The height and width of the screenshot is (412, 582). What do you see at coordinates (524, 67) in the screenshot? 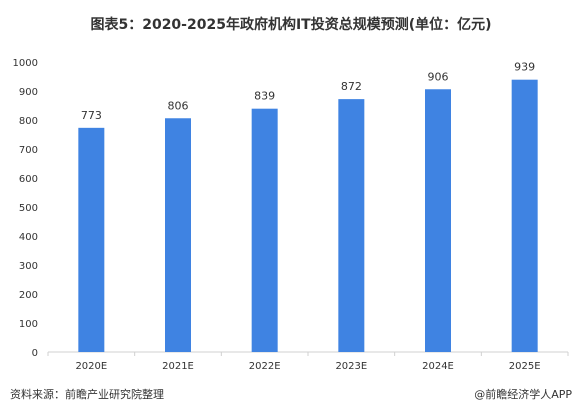
I see `data-label: 939` at bounding box center [524, 67].